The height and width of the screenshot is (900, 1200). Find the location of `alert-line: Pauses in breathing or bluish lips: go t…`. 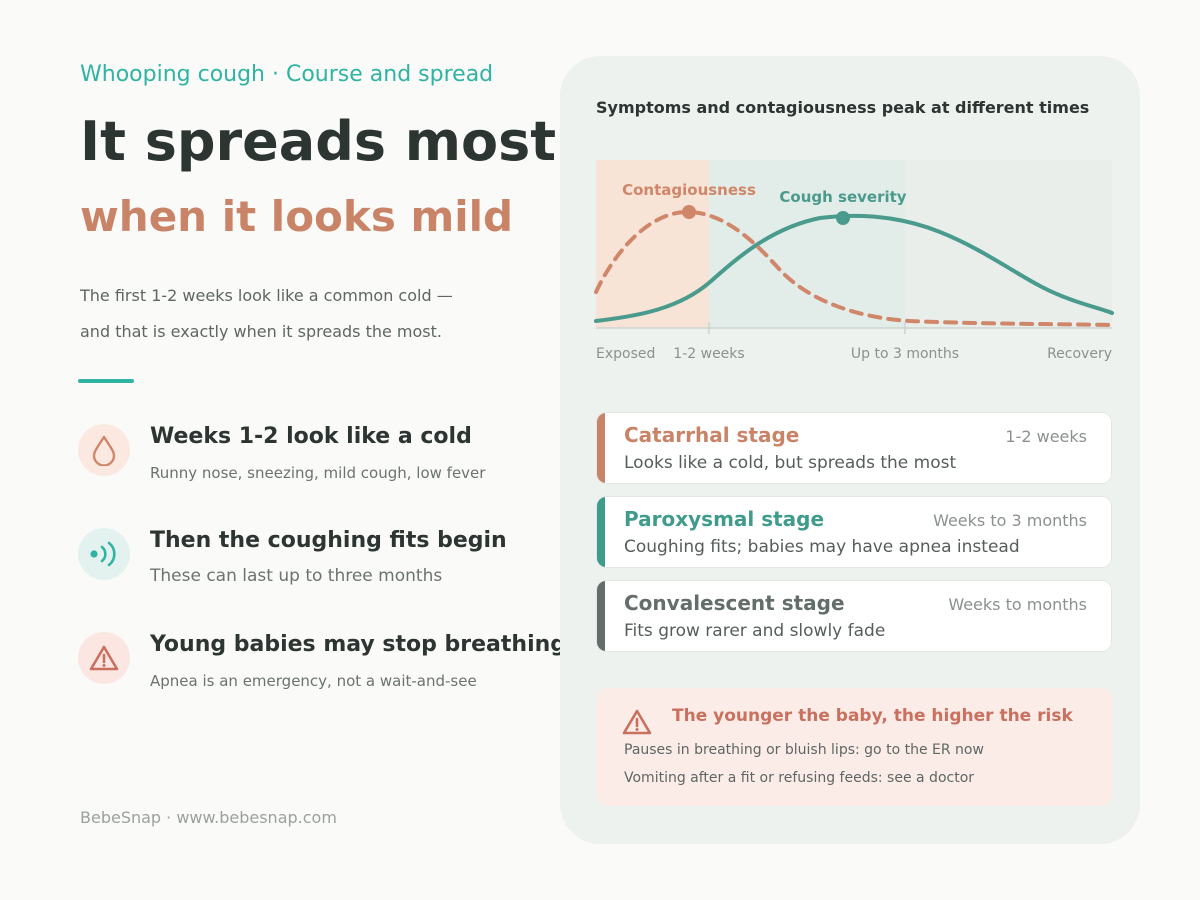

alert-line: Pauses in breathing or bluish lips: go t… is located at coordinates (804, 750).